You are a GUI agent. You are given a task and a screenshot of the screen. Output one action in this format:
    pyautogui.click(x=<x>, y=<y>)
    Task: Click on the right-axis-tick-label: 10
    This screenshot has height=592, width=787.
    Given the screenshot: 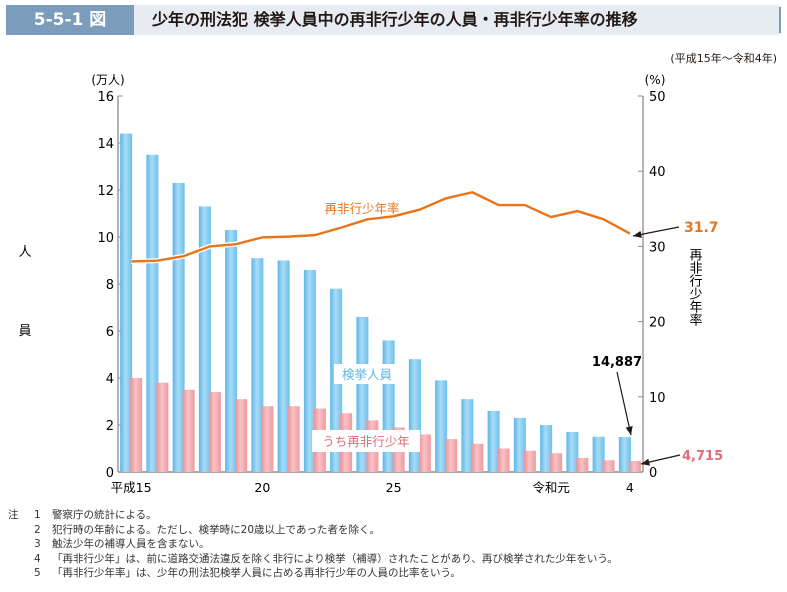 What is the action you would take?
    pyautogui.click(x=657, y=398)
    